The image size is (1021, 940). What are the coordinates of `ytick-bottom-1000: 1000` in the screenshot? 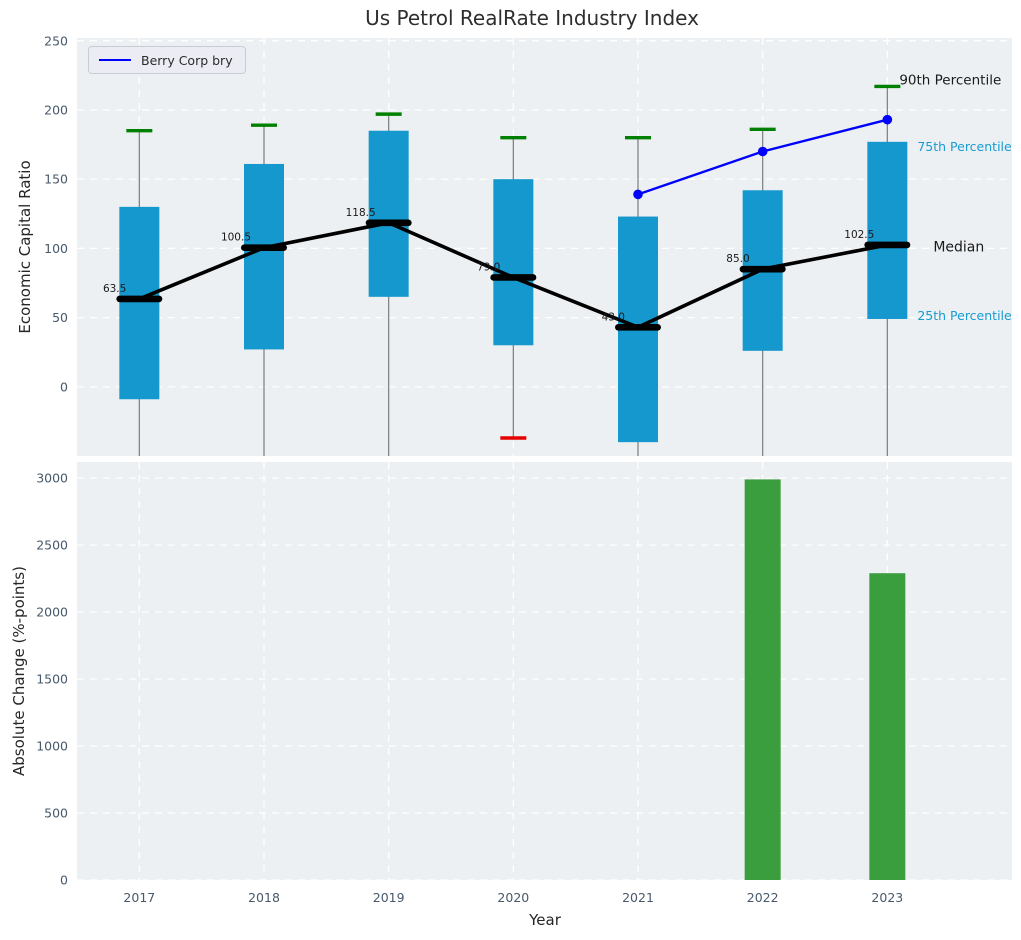 It's located at (52, 746).